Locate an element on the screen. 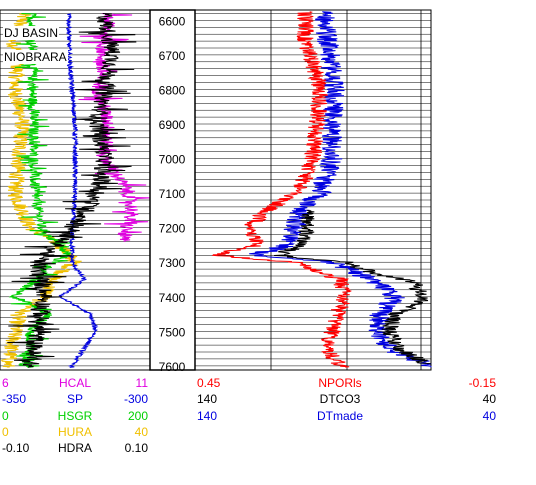 This screenshot has width=536, height=485. legend-hsgr-min: 0 is located at coordinates (5, 416).